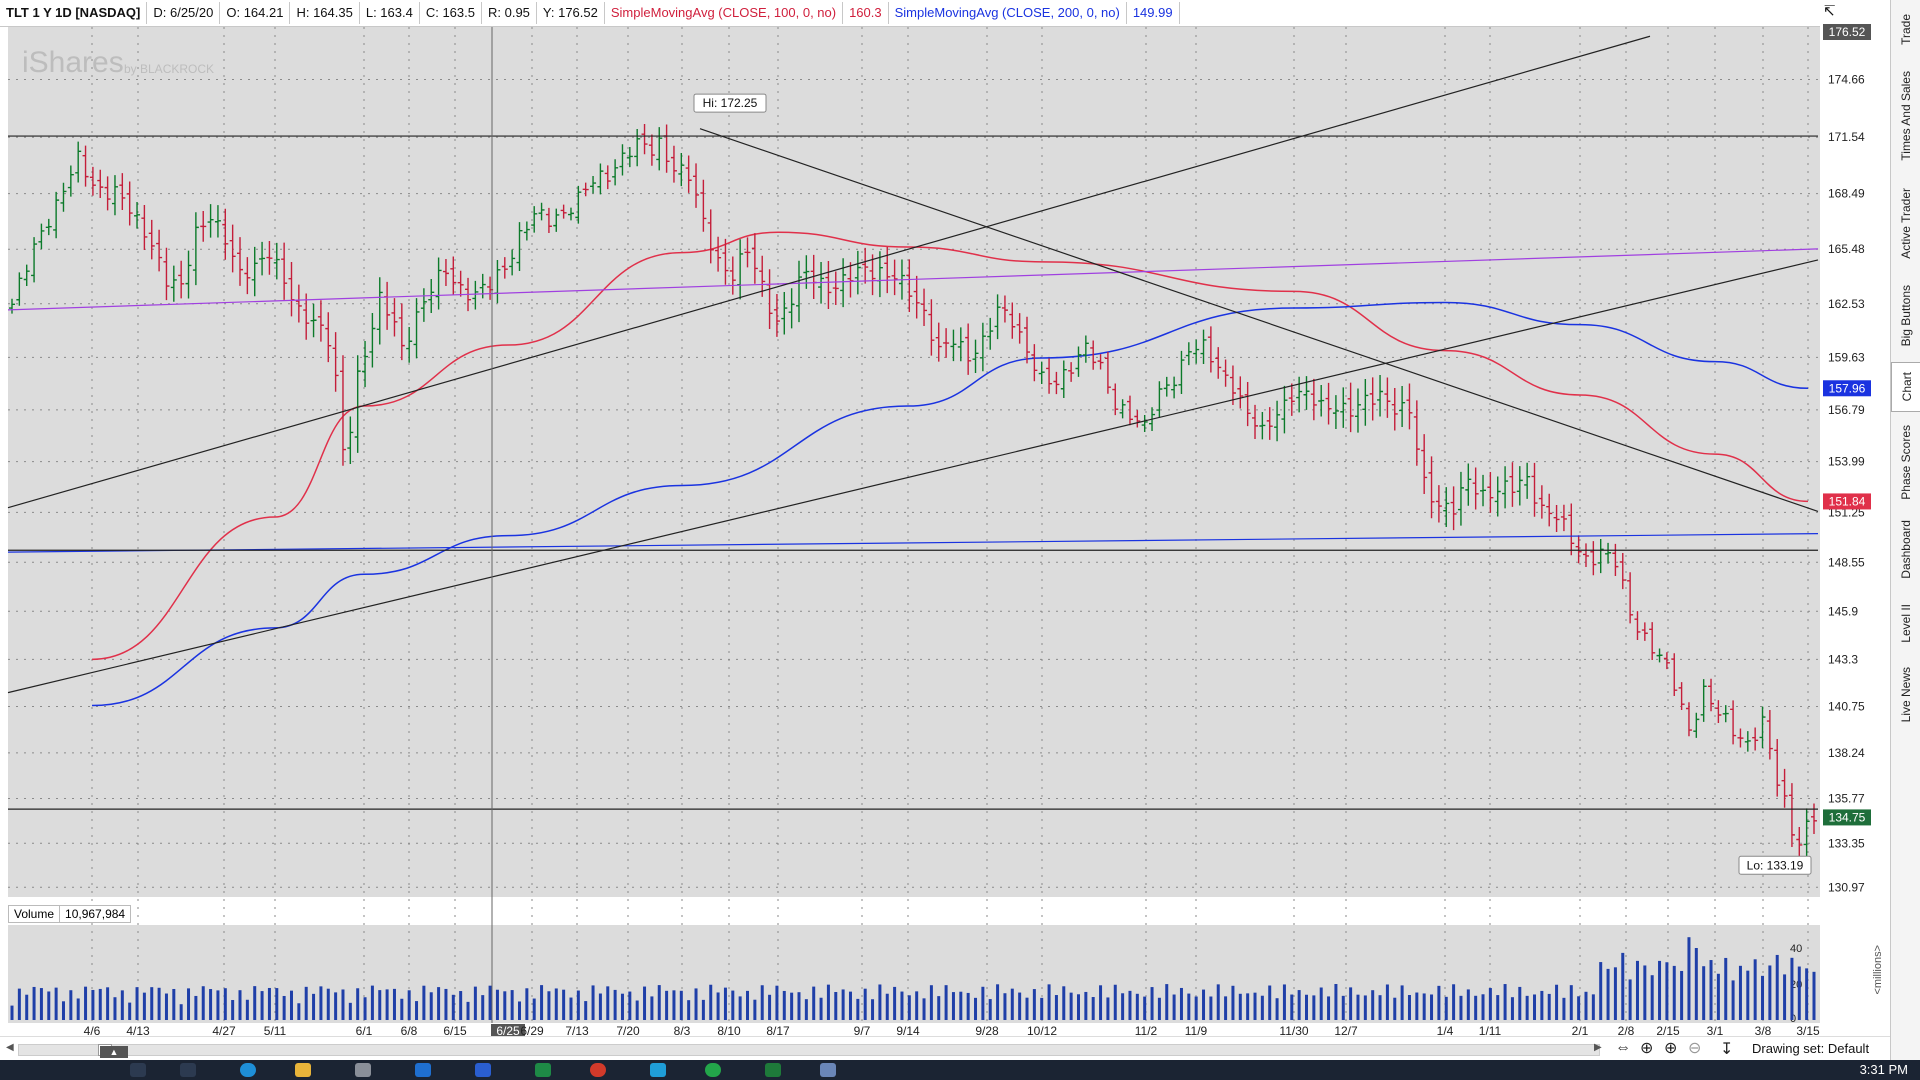  Describe the element at coordinates (483, 1070) in the screenshot. I see `word-icon` at that location.